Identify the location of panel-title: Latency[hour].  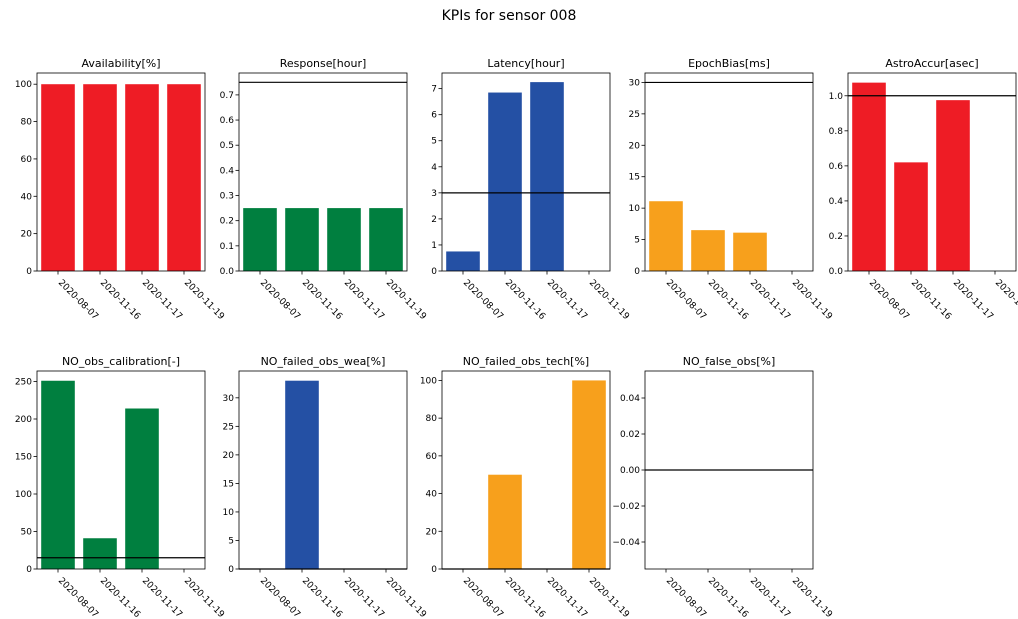
(525, 63).